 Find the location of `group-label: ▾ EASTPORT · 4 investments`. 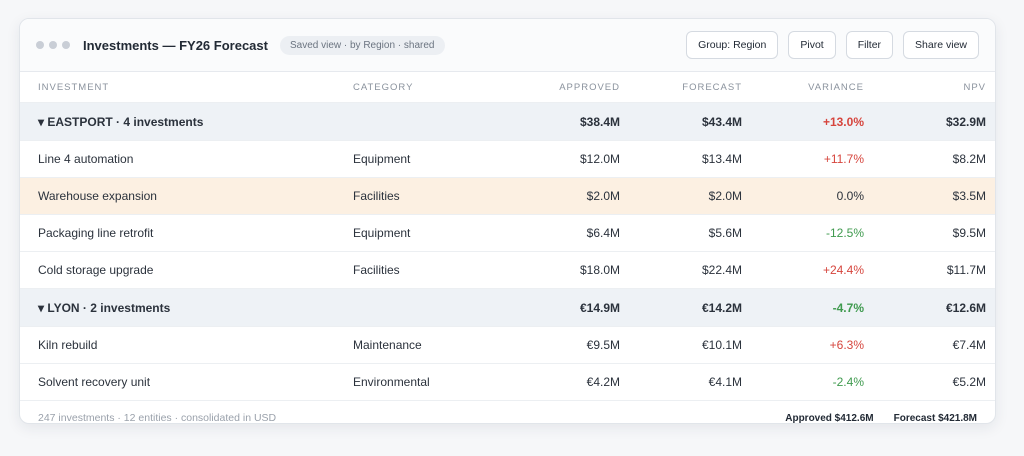

group-label: ▾ EASTPORT · 4 investments is located at coordinates (195, 122).